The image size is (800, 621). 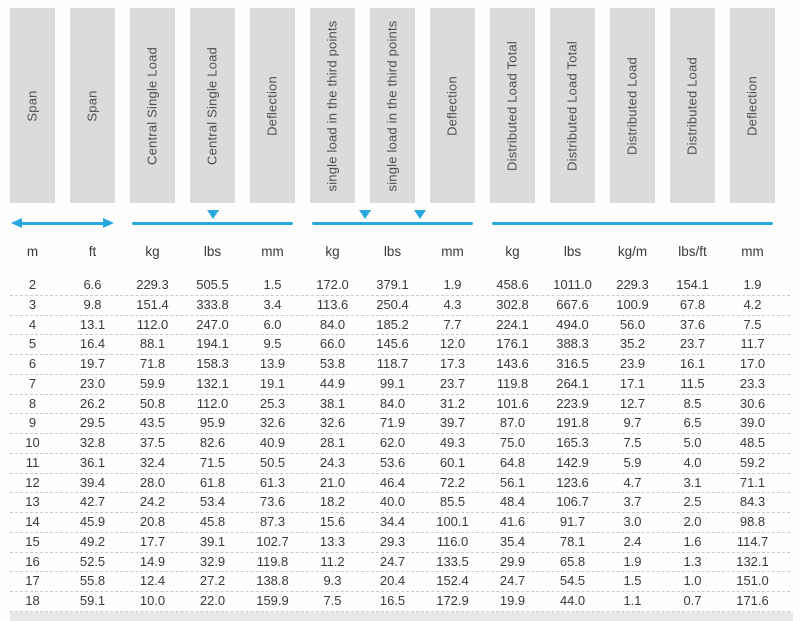 What do you see at coordinates (392, 403) in the screenshot?
I see `table-cell: 84.0` at bounding box center [392, 403].